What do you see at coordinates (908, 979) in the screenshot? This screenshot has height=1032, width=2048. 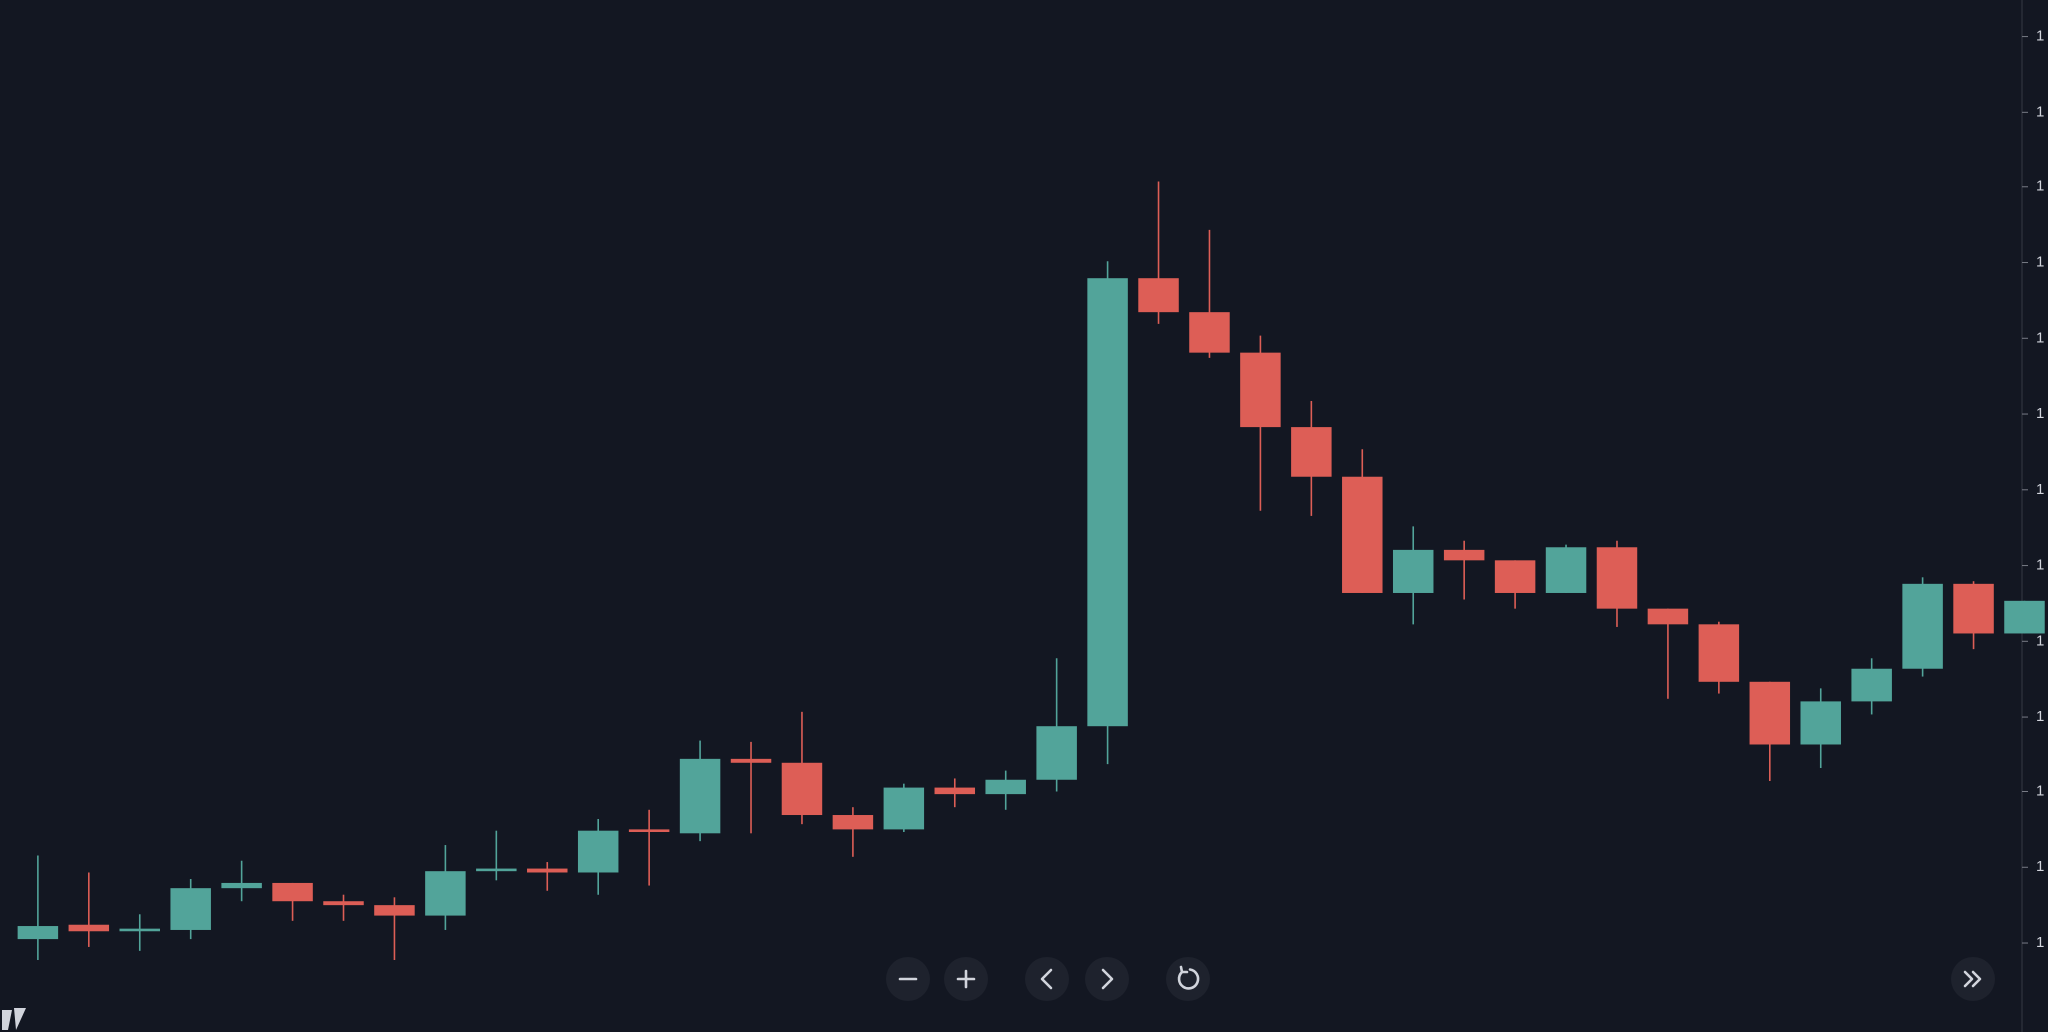 I see `zoom-out-button` at bounding box center [908, 979].